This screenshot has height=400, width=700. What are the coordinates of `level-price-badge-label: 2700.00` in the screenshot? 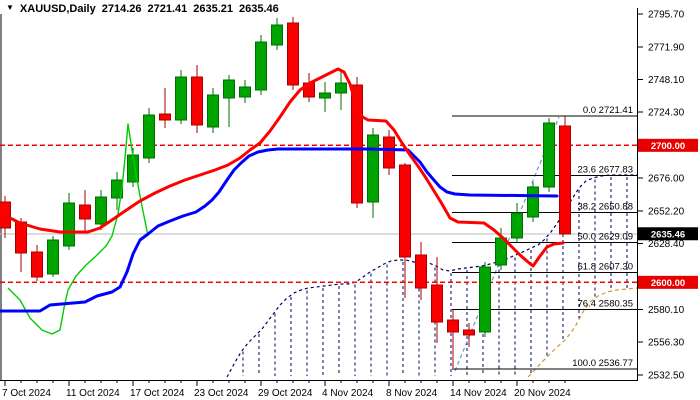 It's located at (668, 146).